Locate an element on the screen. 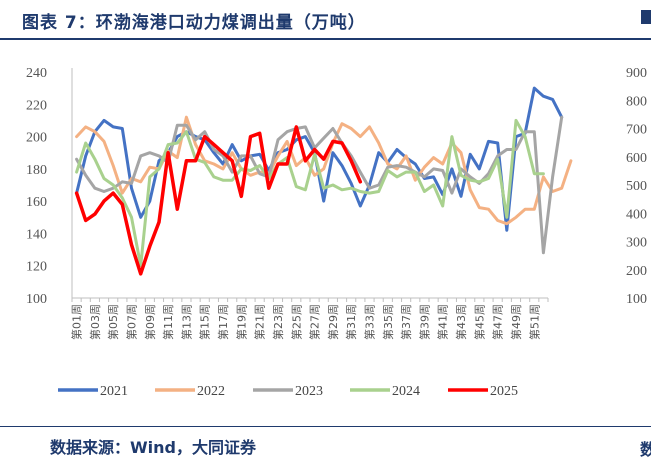  x-tick-label: 第19周 is located at coordinates (241, 322).